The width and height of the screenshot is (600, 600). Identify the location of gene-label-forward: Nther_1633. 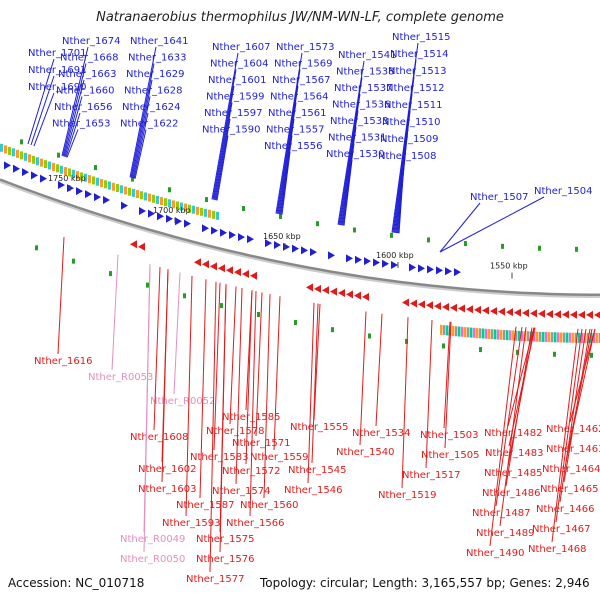
(157, 58).